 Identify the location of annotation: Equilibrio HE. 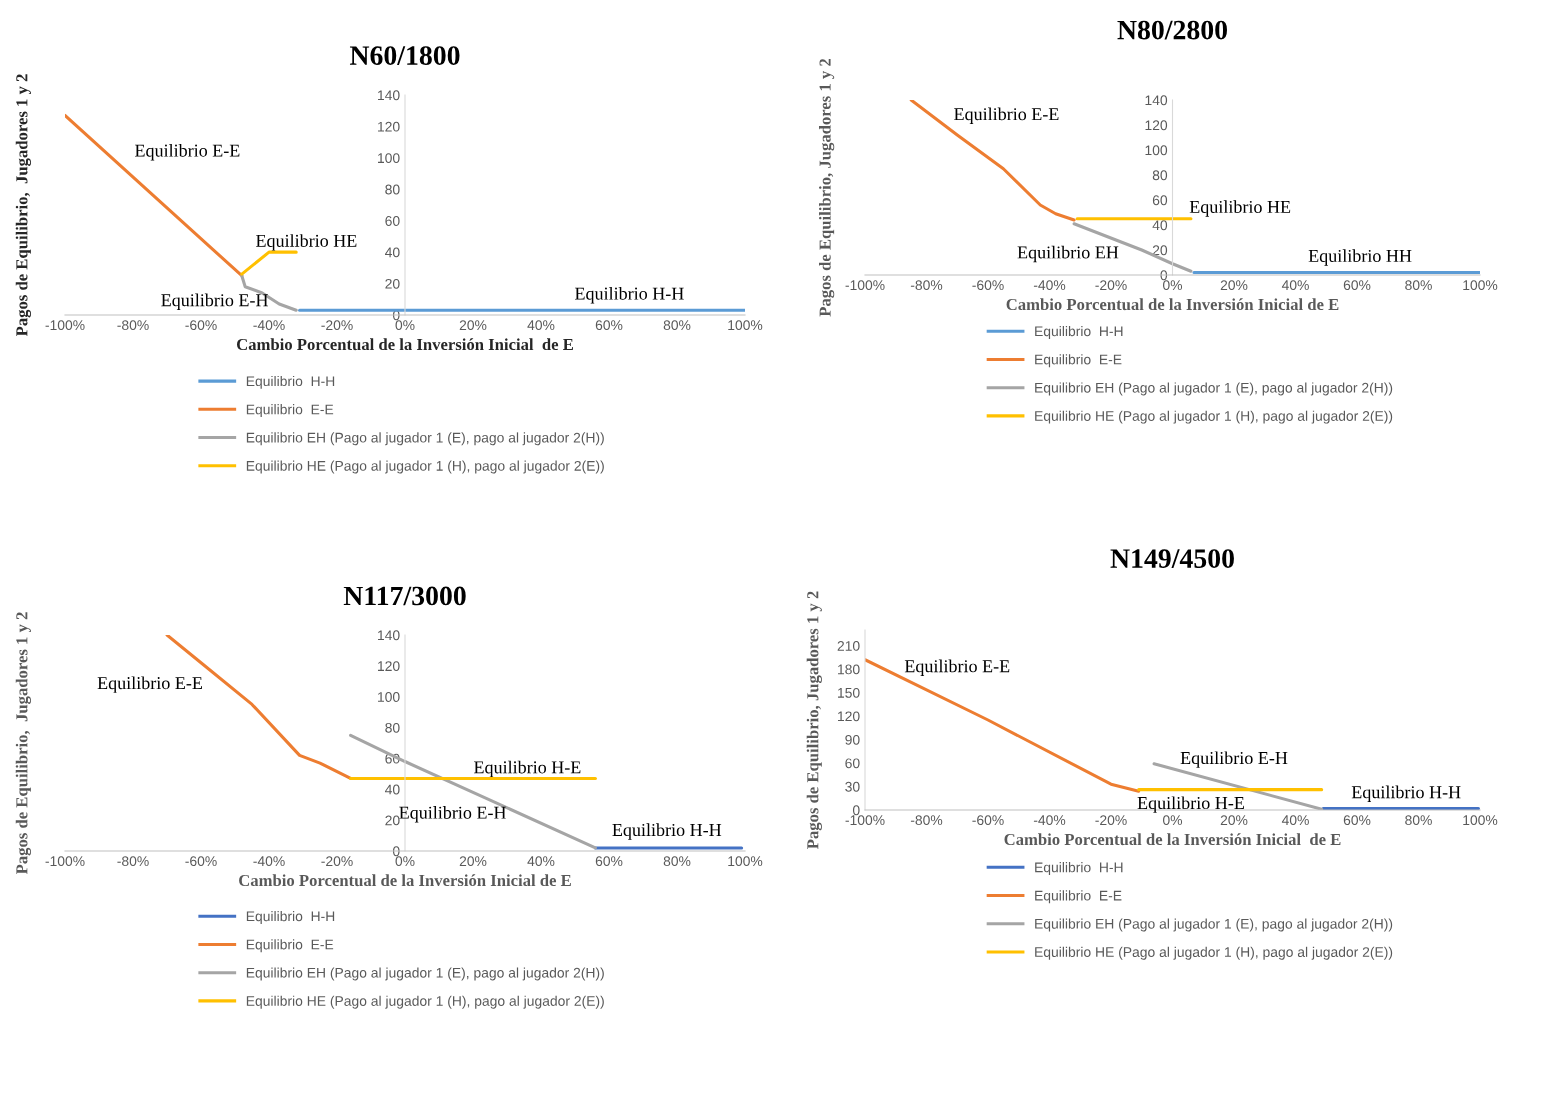
(1240, 208).